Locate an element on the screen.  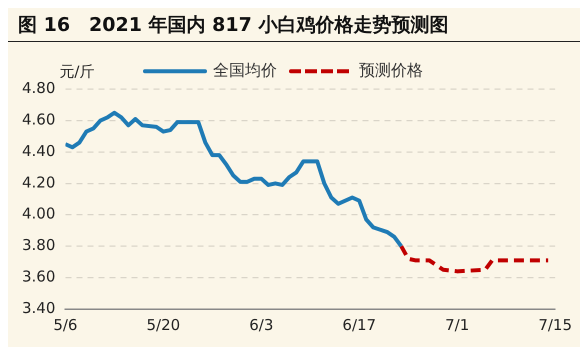
y-tick-label: 3.80 is located at coordinates (39, 245).